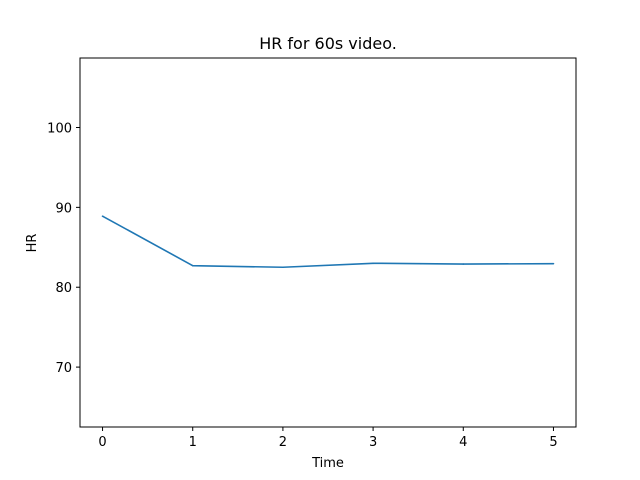 Image resolution: width=640 pixels, height=480 pixels. I want to click on x-tick-label: 4, so click(463, 442).